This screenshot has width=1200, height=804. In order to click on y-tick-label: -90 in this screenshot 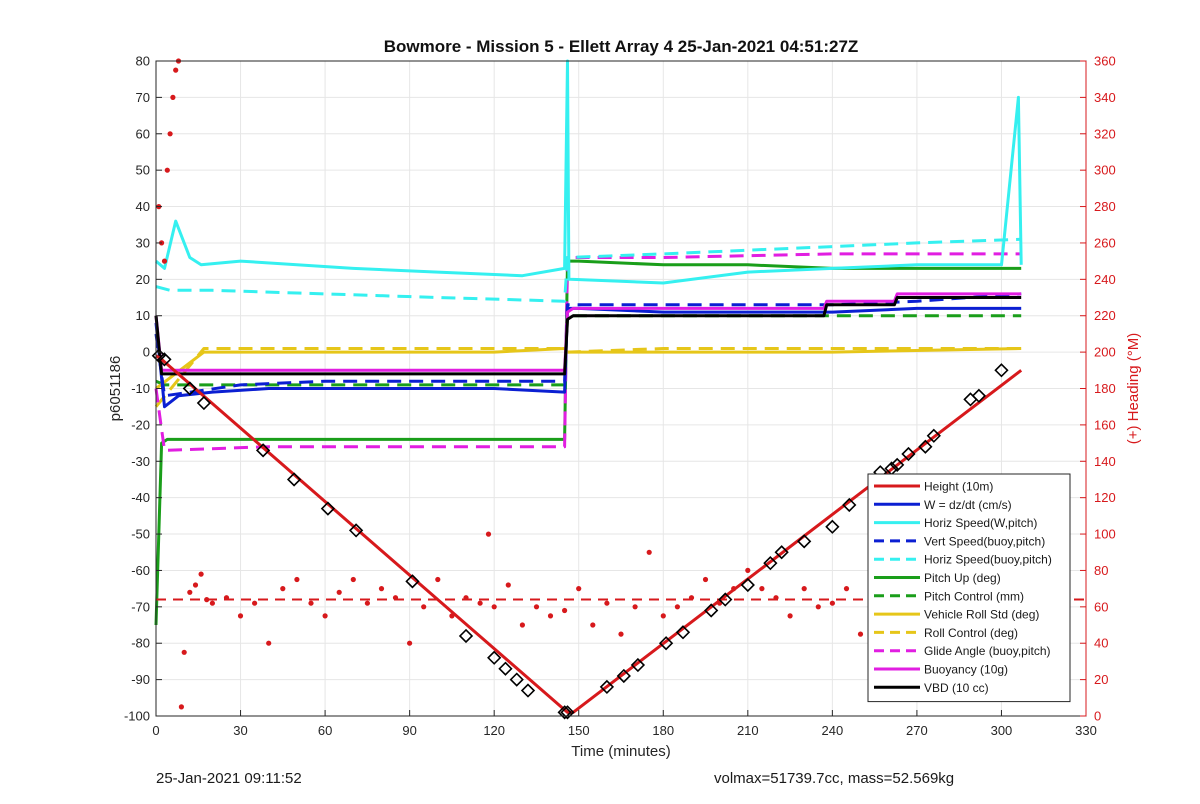, I will do `click(140, 679)`.